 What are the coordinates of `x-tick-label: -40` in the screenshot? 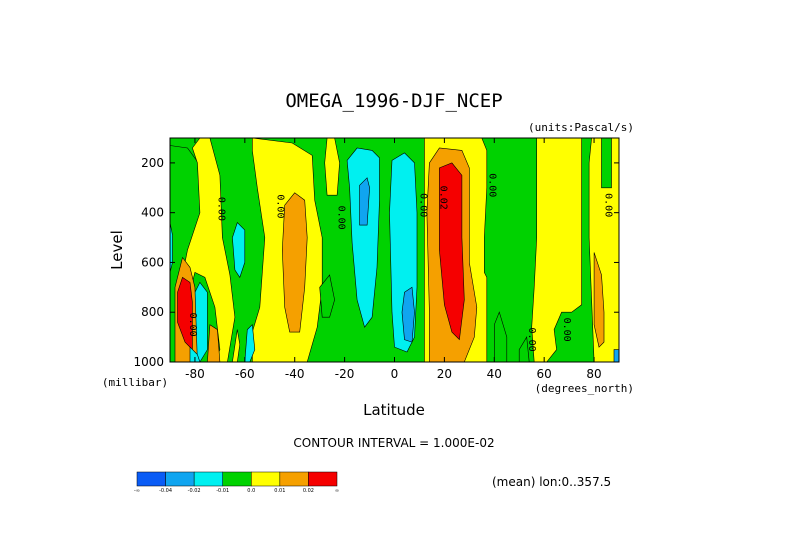 It's located at (295, 374).